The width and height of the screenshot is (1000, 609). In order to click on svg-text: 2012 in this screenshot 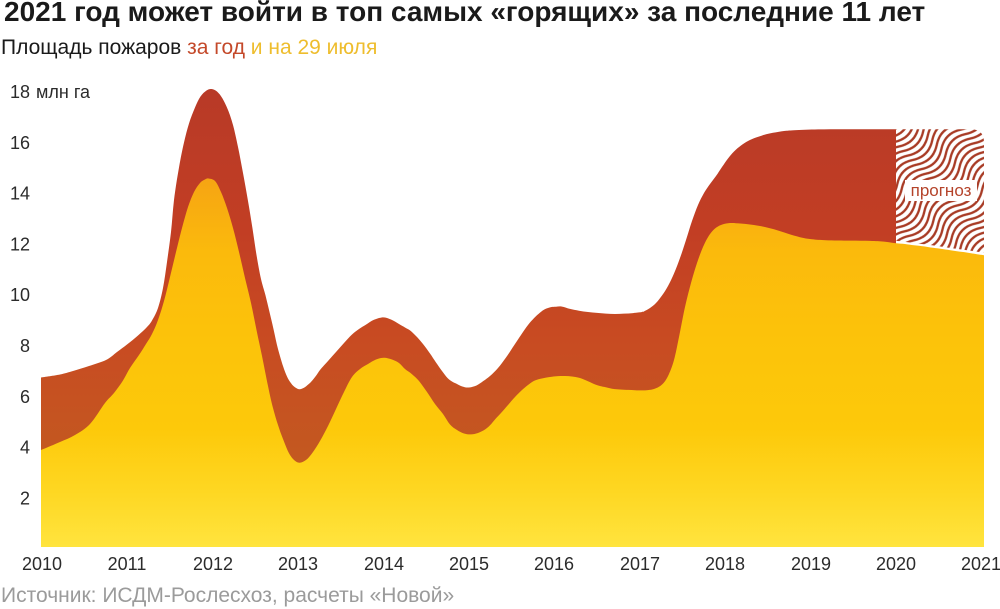, I will do `click(213, 564)`.